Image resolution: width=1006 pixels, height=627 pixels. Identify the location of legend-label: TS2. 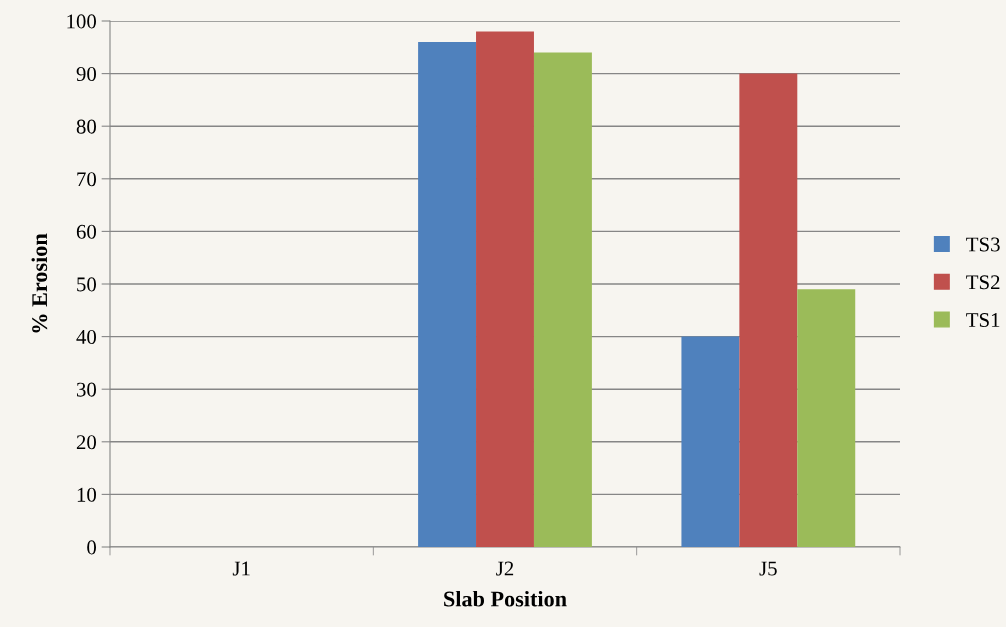
(983, 282).